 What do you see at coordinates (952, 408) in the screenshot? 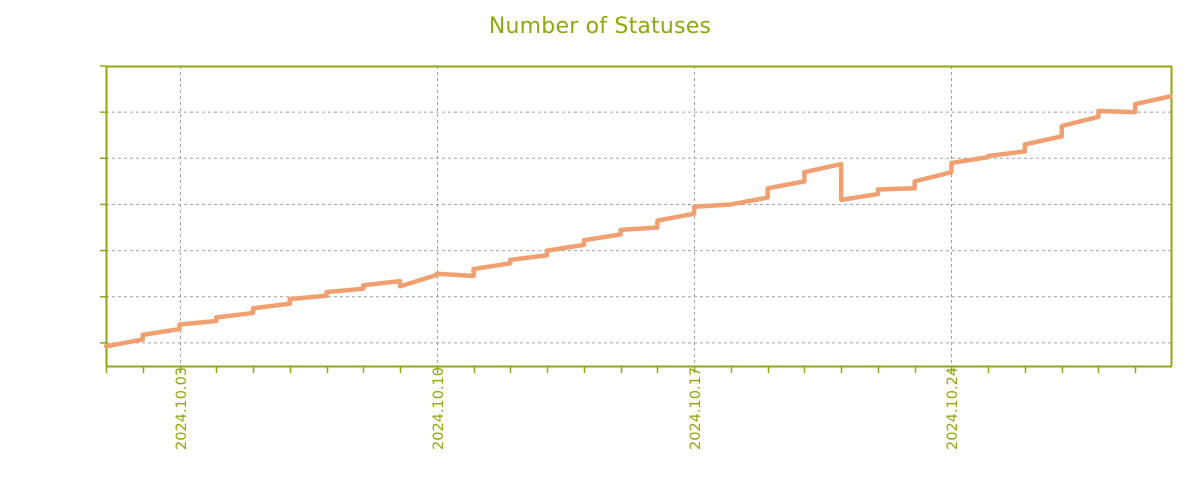
I see `x-axis-tick-label: 2024.10.24` at bounding box center [952, 408].